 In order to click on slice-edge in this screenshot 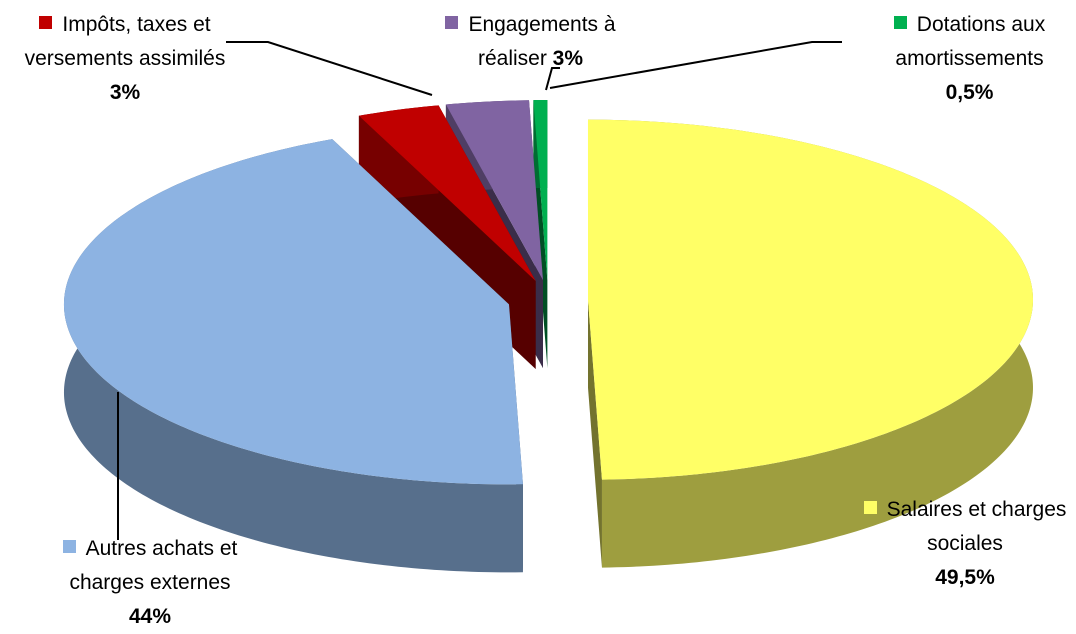, I will do `click(594, 433)`.